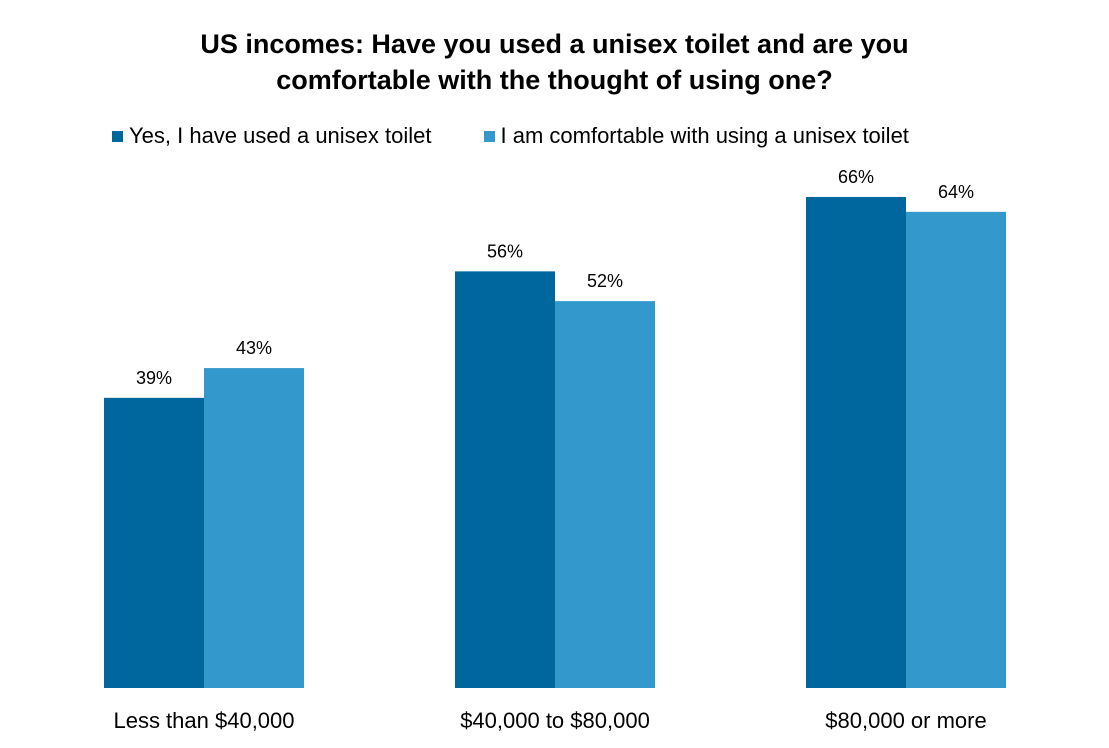 The height and width of the screenshot is (748, 1109). Describe the element at coordinates (489, 136) in the screenshot. I see `legend-swatch-comfortable` at that location.